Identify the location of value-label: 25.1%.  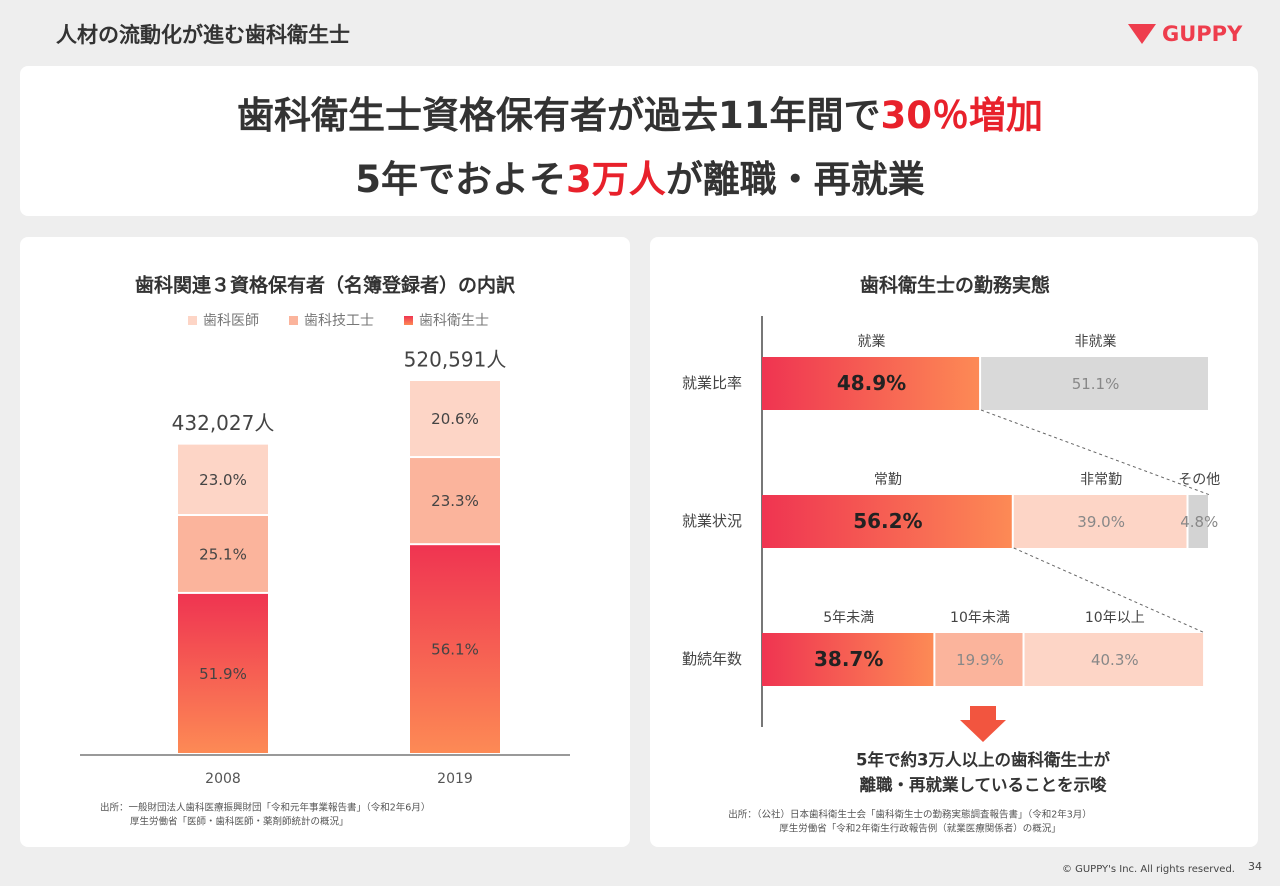
(223, 554).